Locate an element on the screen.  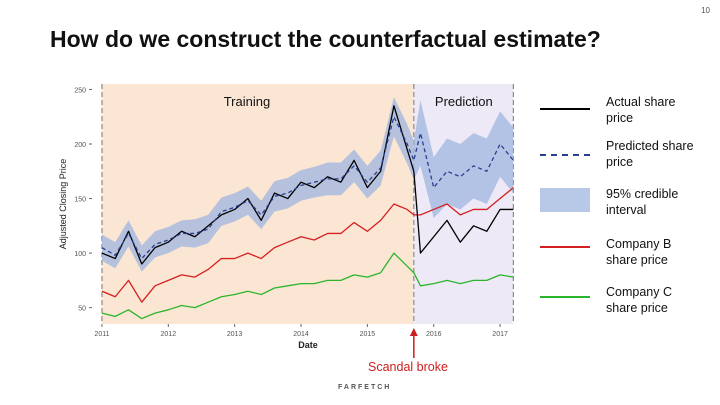
legend-item-predicted: Predicted share price is located at coordinates (625, 156).